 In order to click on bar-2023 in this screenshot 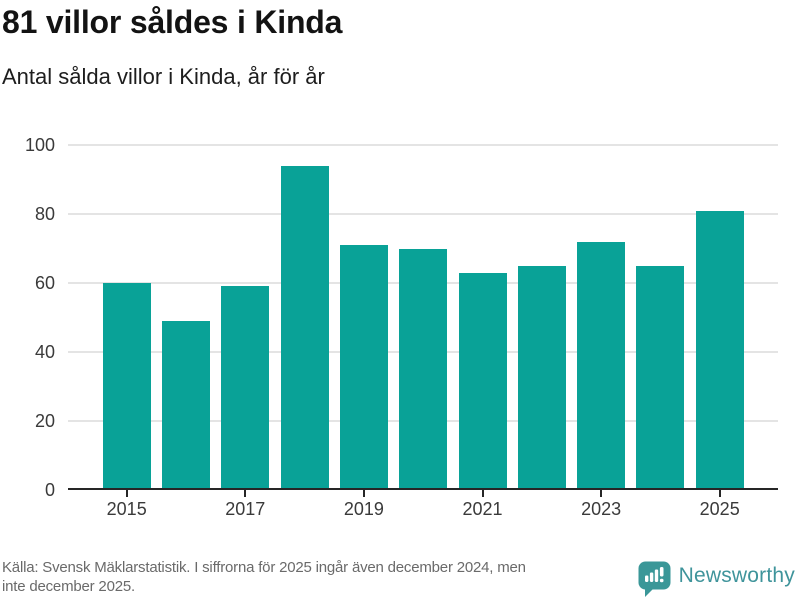, I will do `click(601, 364)`.